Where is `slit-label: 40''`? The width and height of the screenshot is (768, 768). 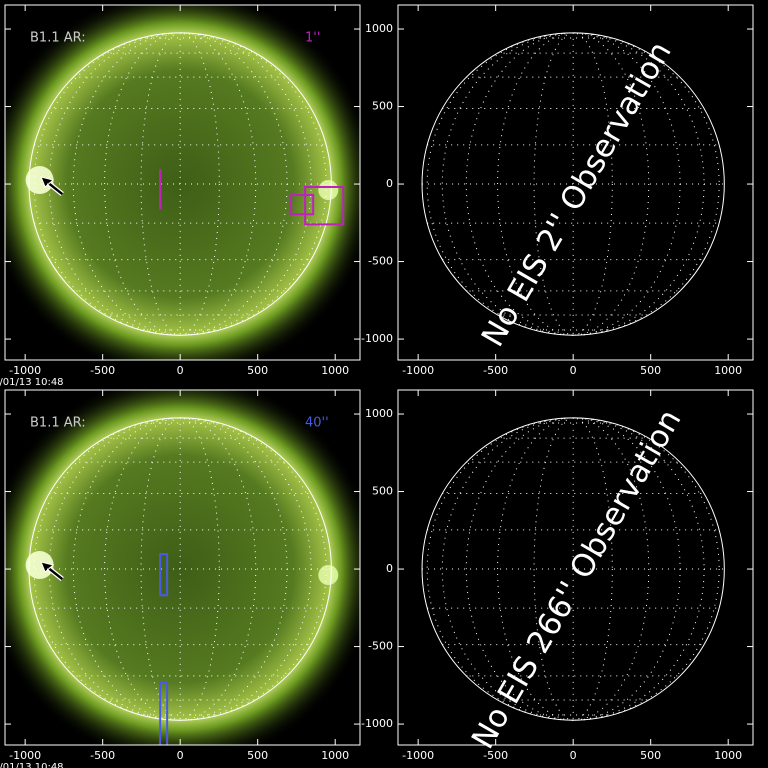
slit-label: 40'' is located at coordinates (317, 423).